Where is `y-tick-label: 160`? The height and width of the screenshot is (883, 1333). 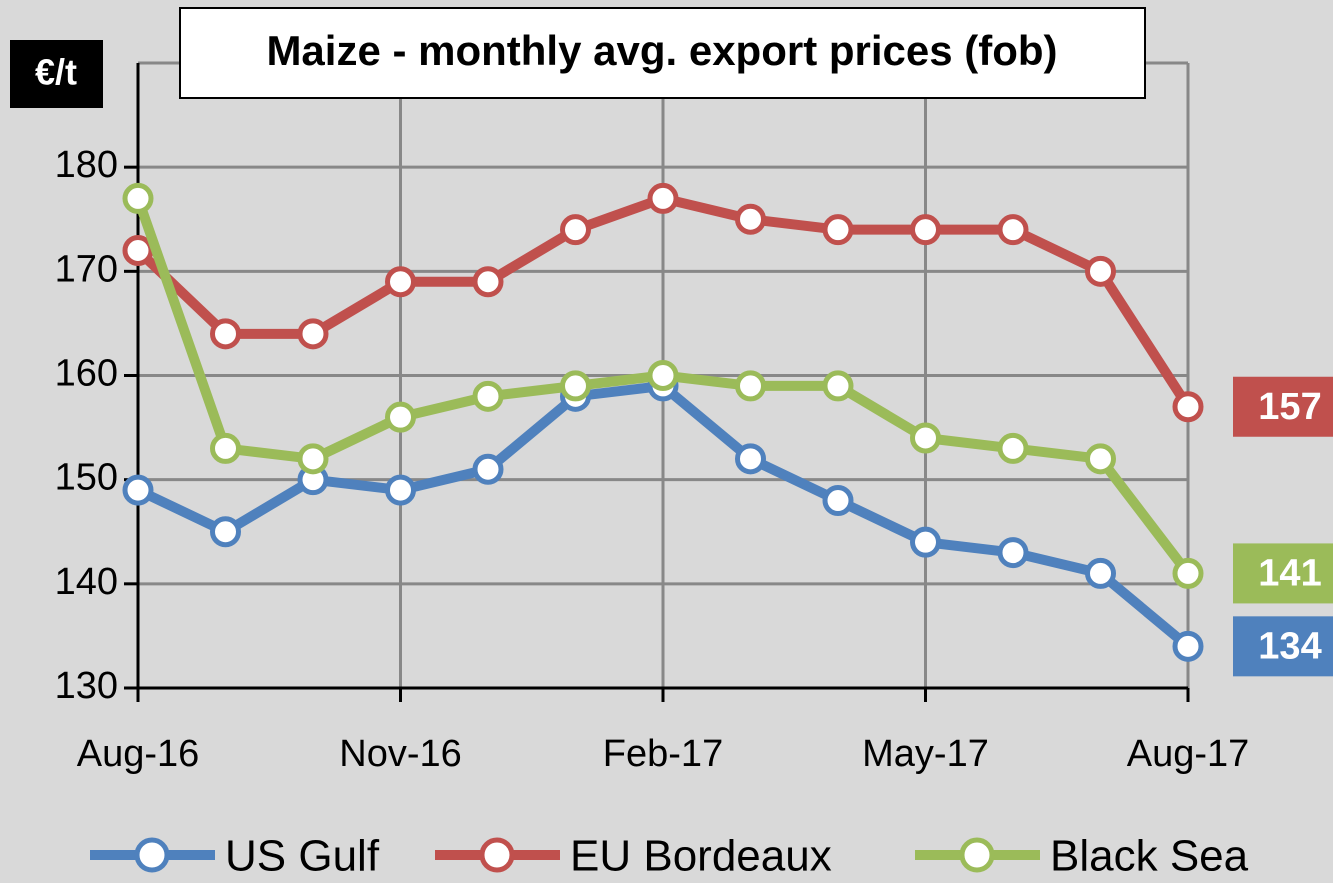
y-tick-label: 160 is located at coordinates (86, 374).